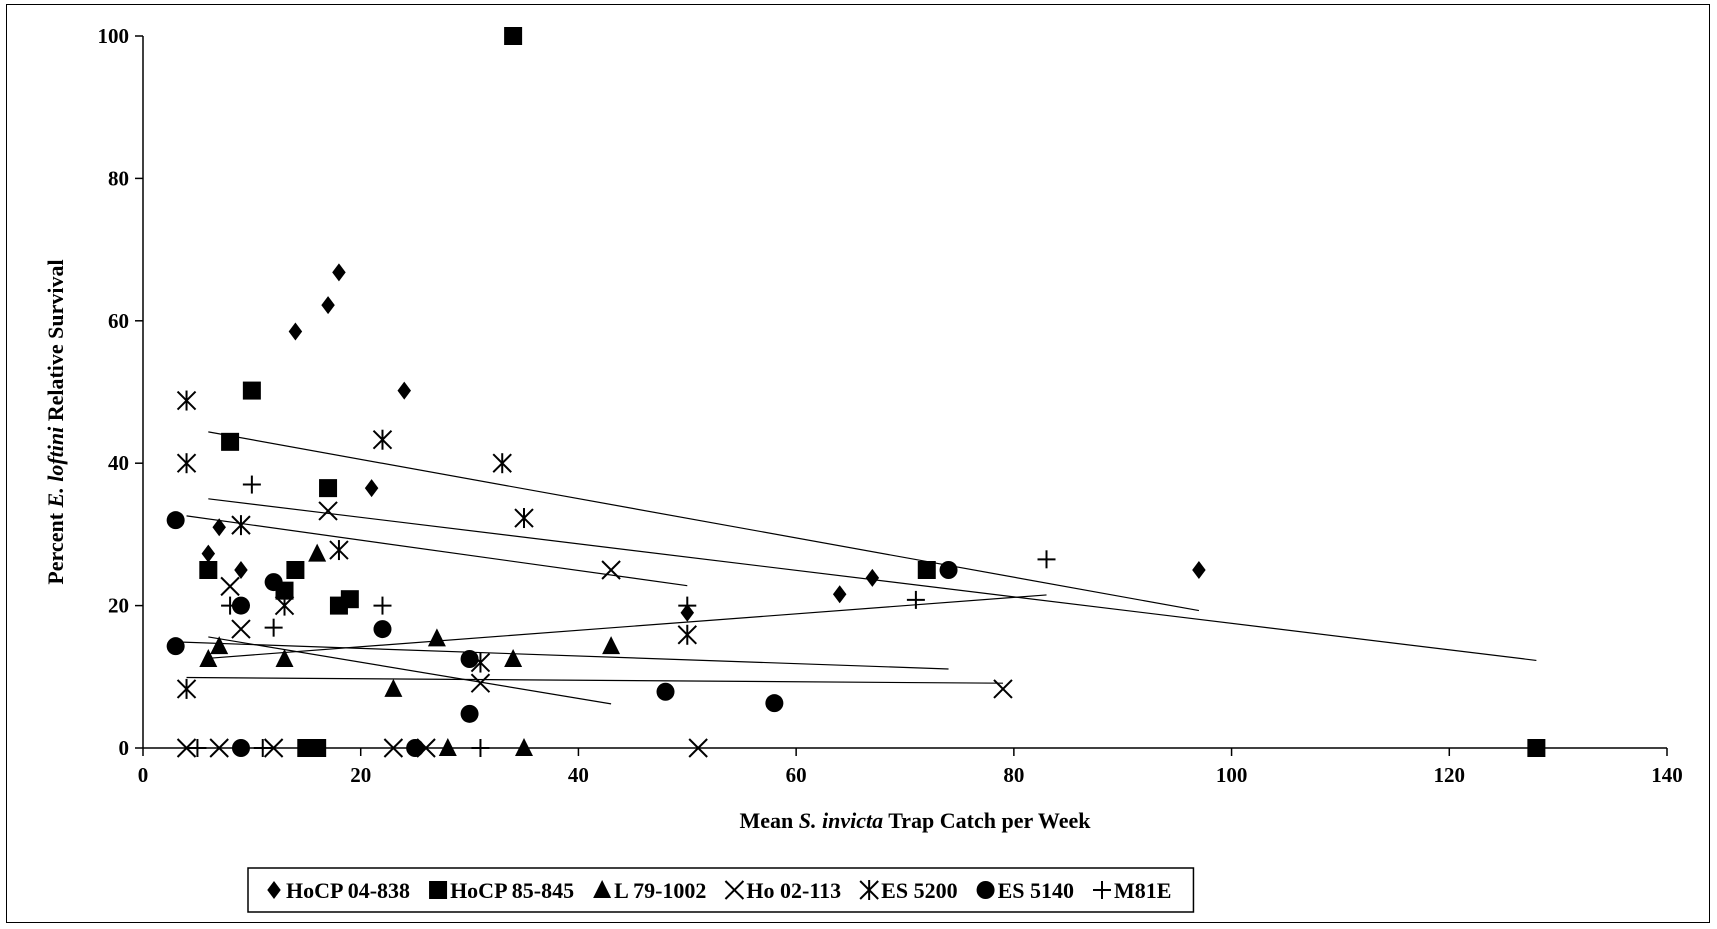 The image size is (1717, 929). I want to click on x-tick-label: 80, so click(1013, 775).